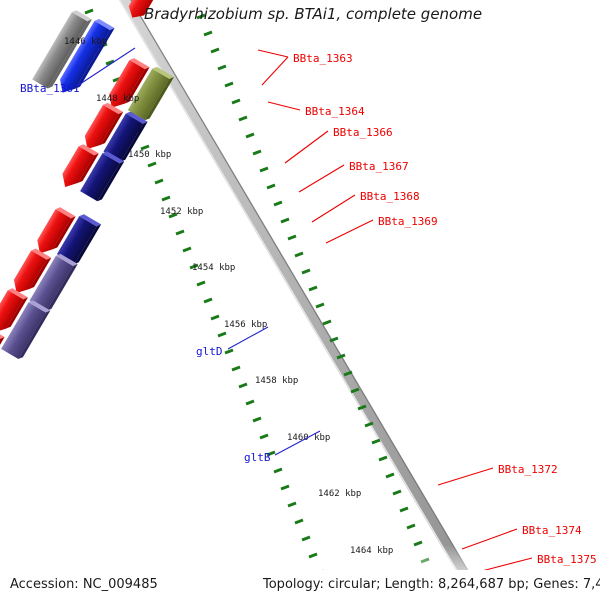 The height and width of the screenshot is (600, 600). I want to click on feature-BBta_1365-arrow, so click(78, 168).